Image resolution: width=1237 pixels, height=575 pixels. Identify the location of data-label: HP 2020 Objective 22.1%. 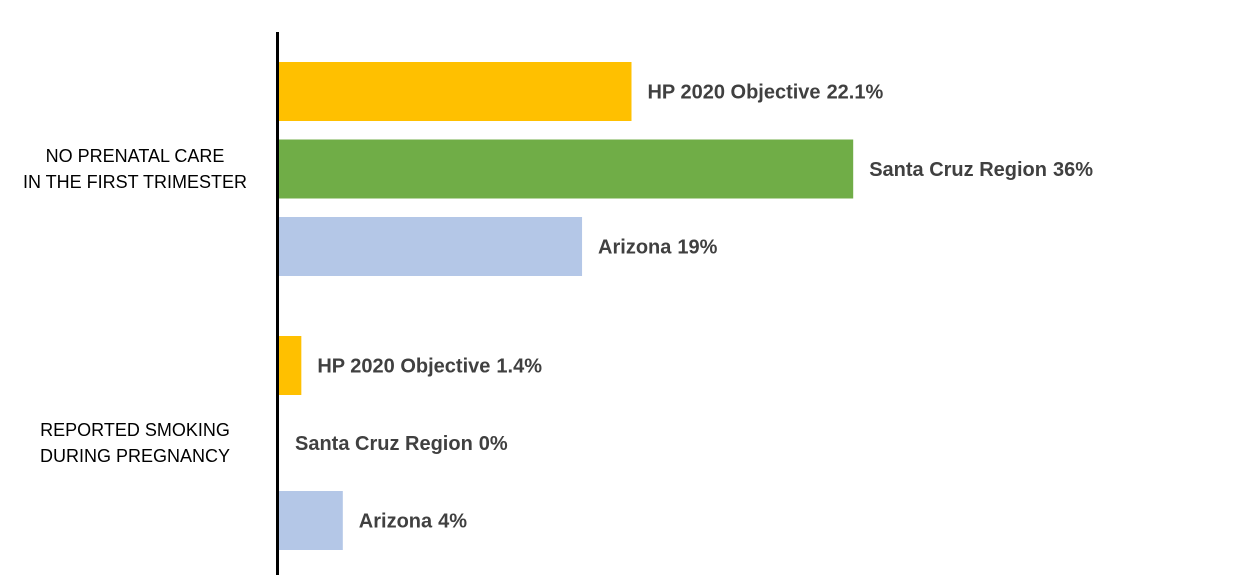
(765, 93).